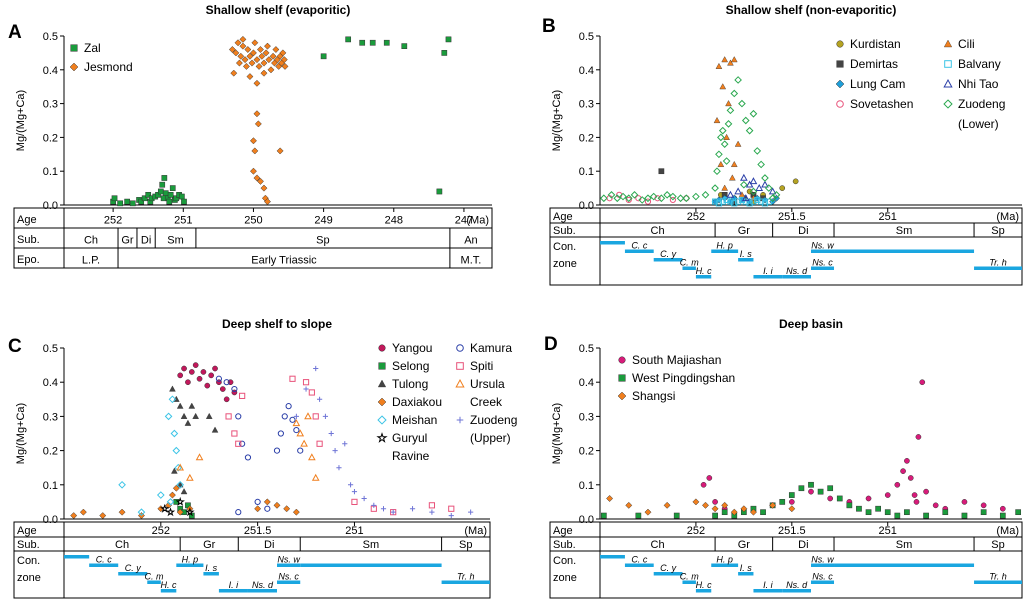 The height and width of the screenshot is (599, 1028). What do you see at coordinates (997, 231) in the screenshot?
I see `table-cell: Sp` at bounding box center [997, 231].